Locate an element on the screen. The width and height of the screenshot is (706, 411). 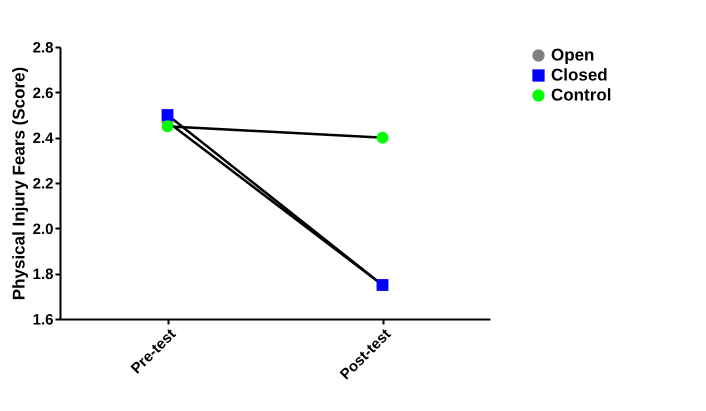
legend-label: Open is located at coordinates (572, 55).